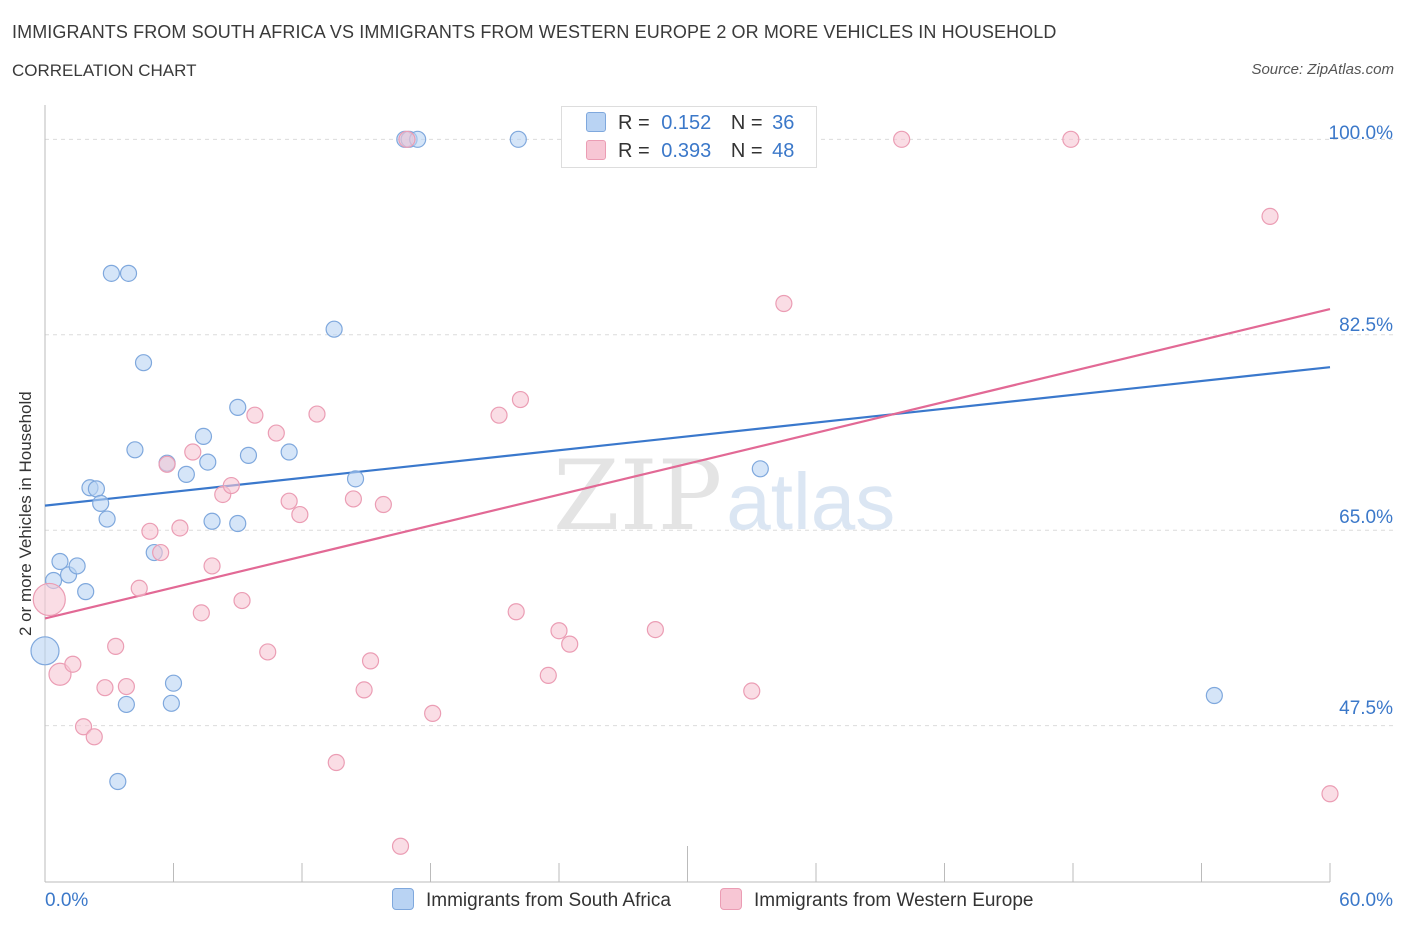 The height and width of the screenshot is (930, 1406). What do you see at coordinates (1322, 69) in the screenshot?
I see `source-credit: Source: ZipAtlas.com` at bounding box center [1322, 69].